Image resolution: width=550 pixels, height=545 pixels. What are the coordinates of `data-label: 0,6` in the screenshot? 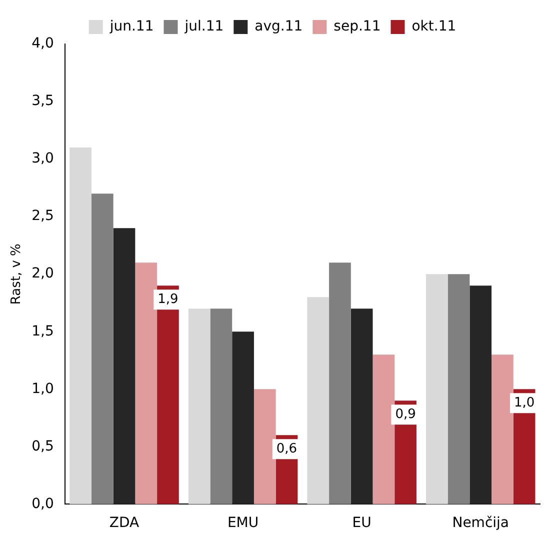 It's located at (287, 449).